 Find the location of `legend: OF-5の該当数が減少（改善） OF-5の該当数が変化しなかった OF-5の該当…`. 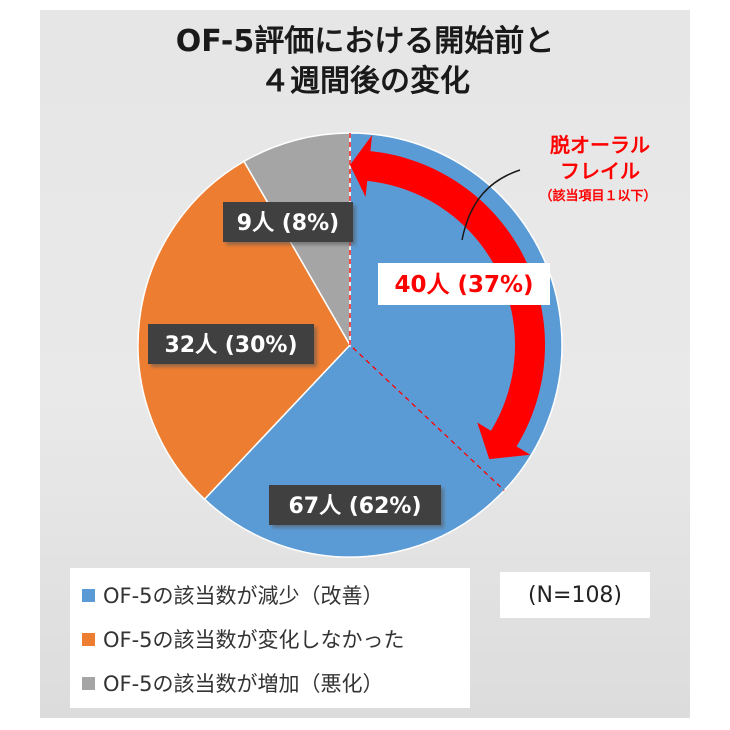

legend: OF-5の該当数が減少（改善） OF-5の該当数が変化しなかった OF-5の該当… is located at coordinates (270, 638).